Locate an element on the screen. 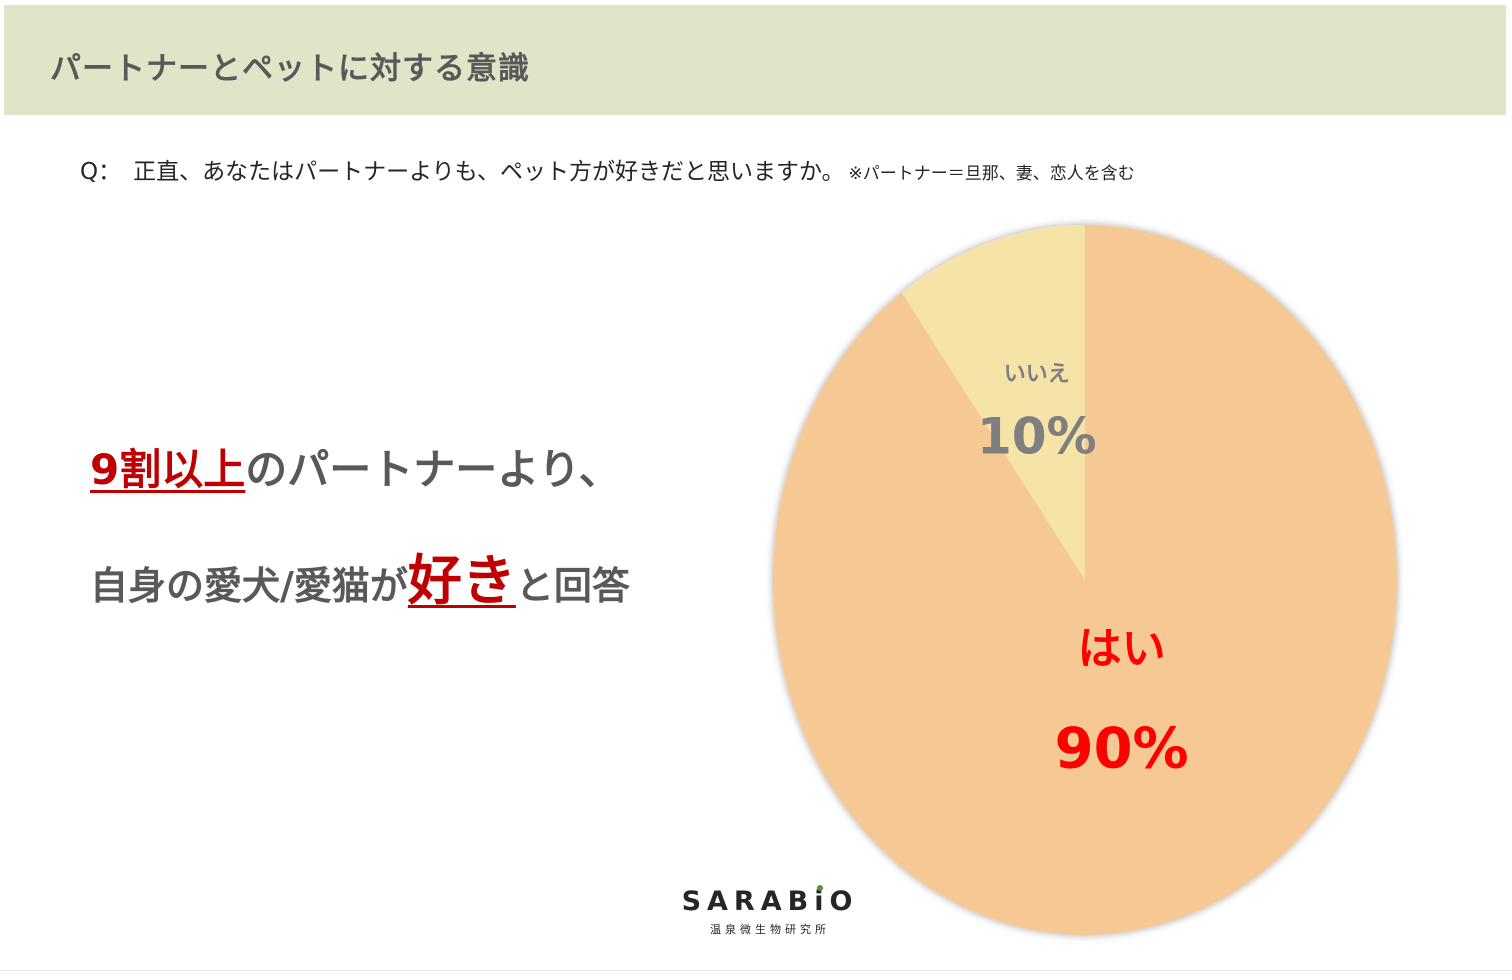 Image resolution: width=1512 pixels, height=980 pixels. bottom-divider is located at coordinates (756, 970).